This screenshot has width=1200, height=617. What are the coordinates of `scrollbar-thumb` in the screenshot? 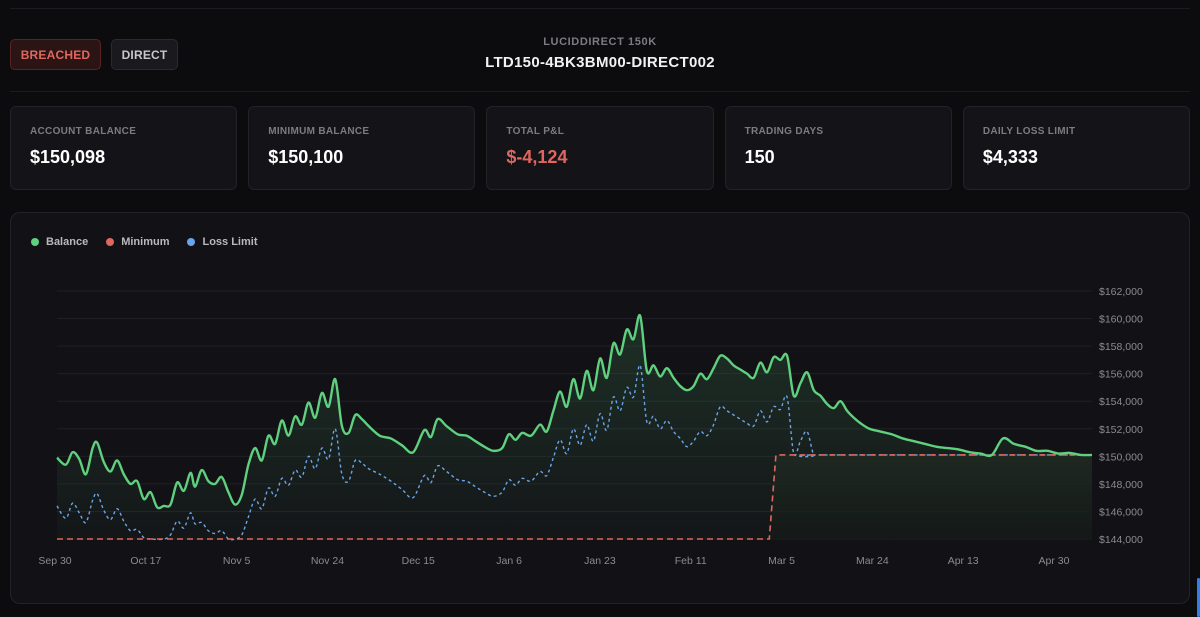 It's located at (1198, 597).